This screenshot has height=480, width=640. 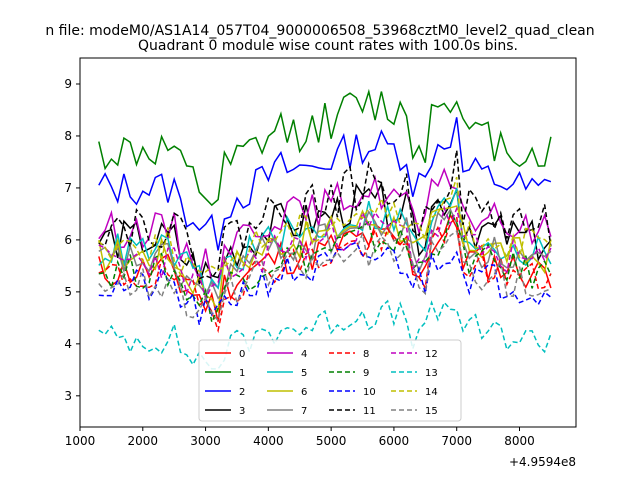 I want to click on x-tick-label: 5000, so click(x=331, y=441).